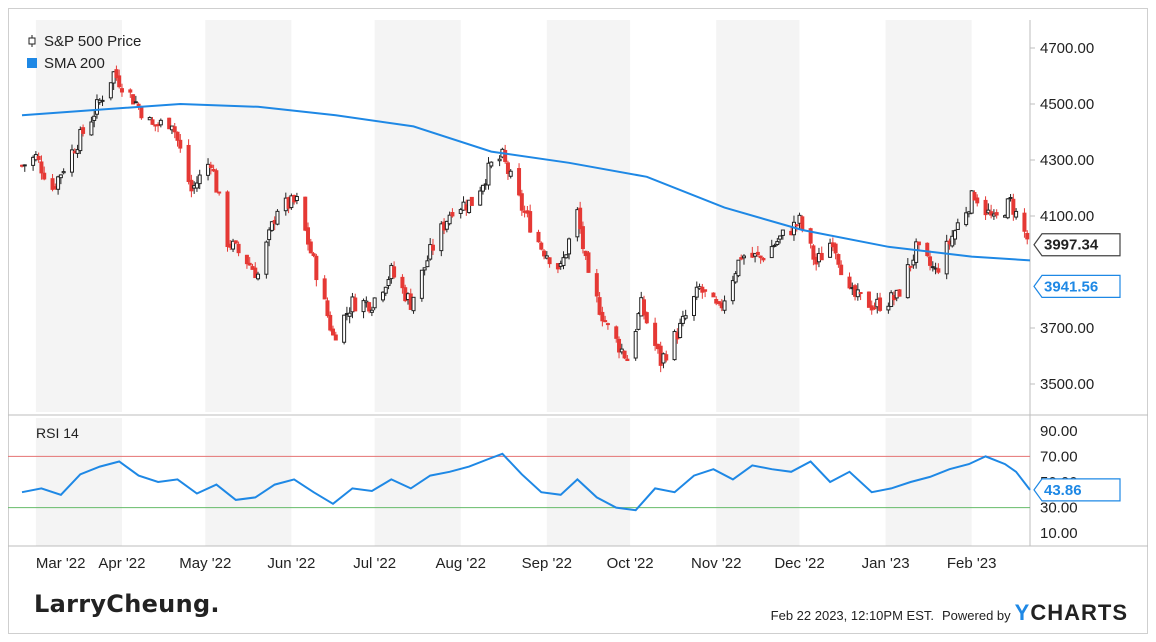 This screenshot has height=642, width=1156. I want to click on legend-label-sma: SMA 200, so click(74, 63).